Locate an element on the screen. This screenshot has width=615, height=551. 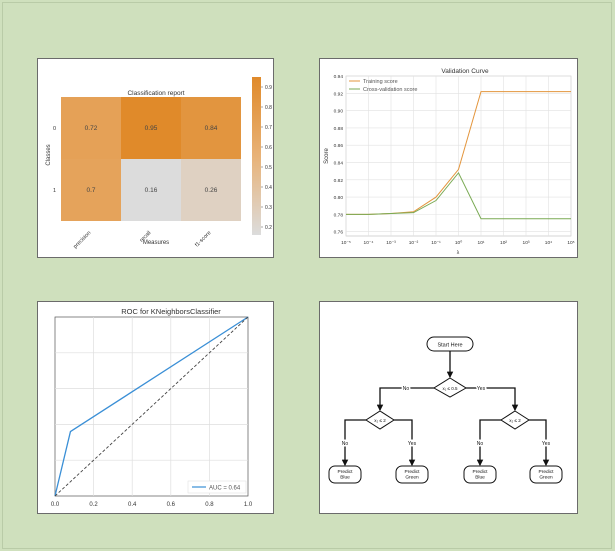
heatmap-cell-label: 0.7 is located at coordinates (90, 190).